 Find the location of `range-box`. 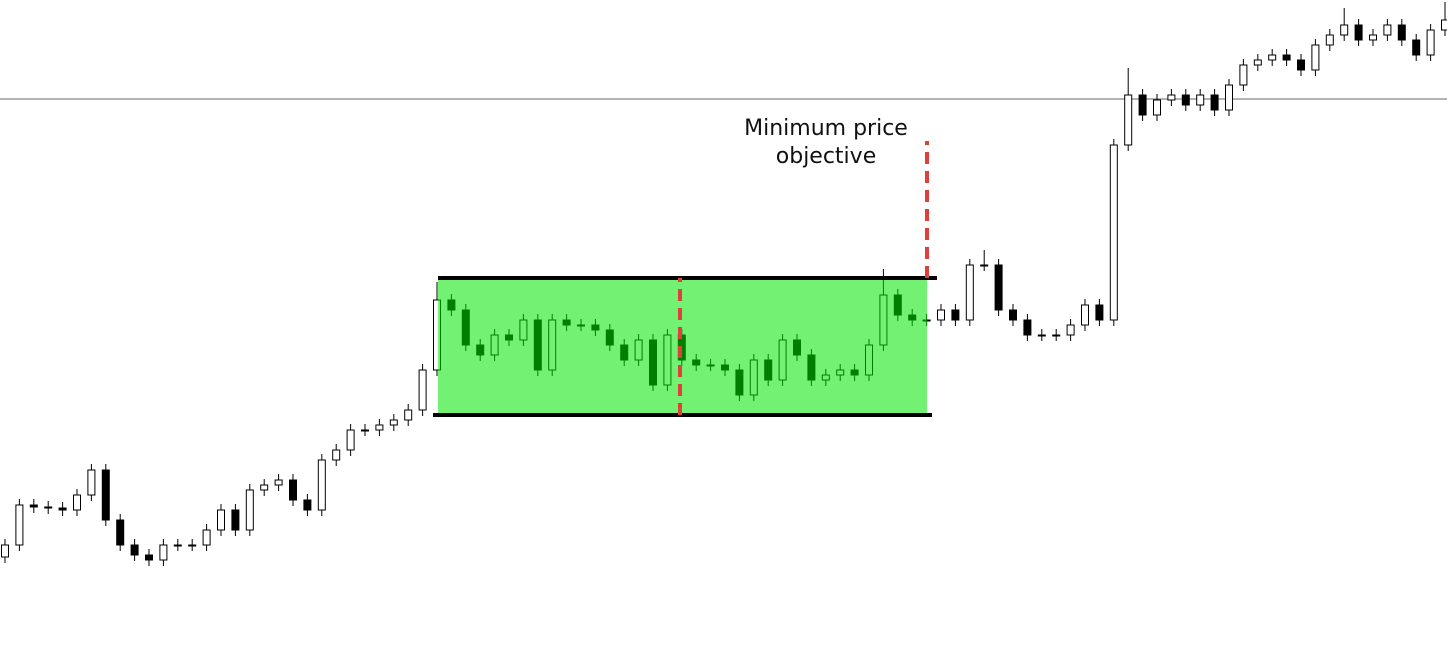

range-box is located at coordinates (682, 346).